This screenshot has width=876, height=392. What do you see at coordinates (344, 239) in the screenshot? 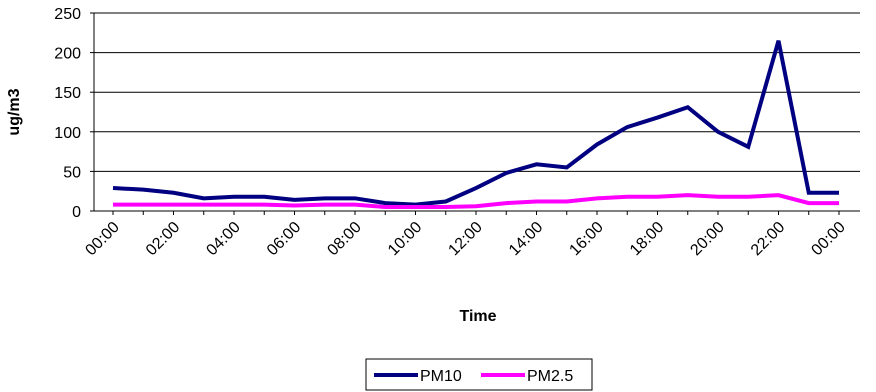
I see `x-tick-label: 08:00` at bounding box center [344, 239].